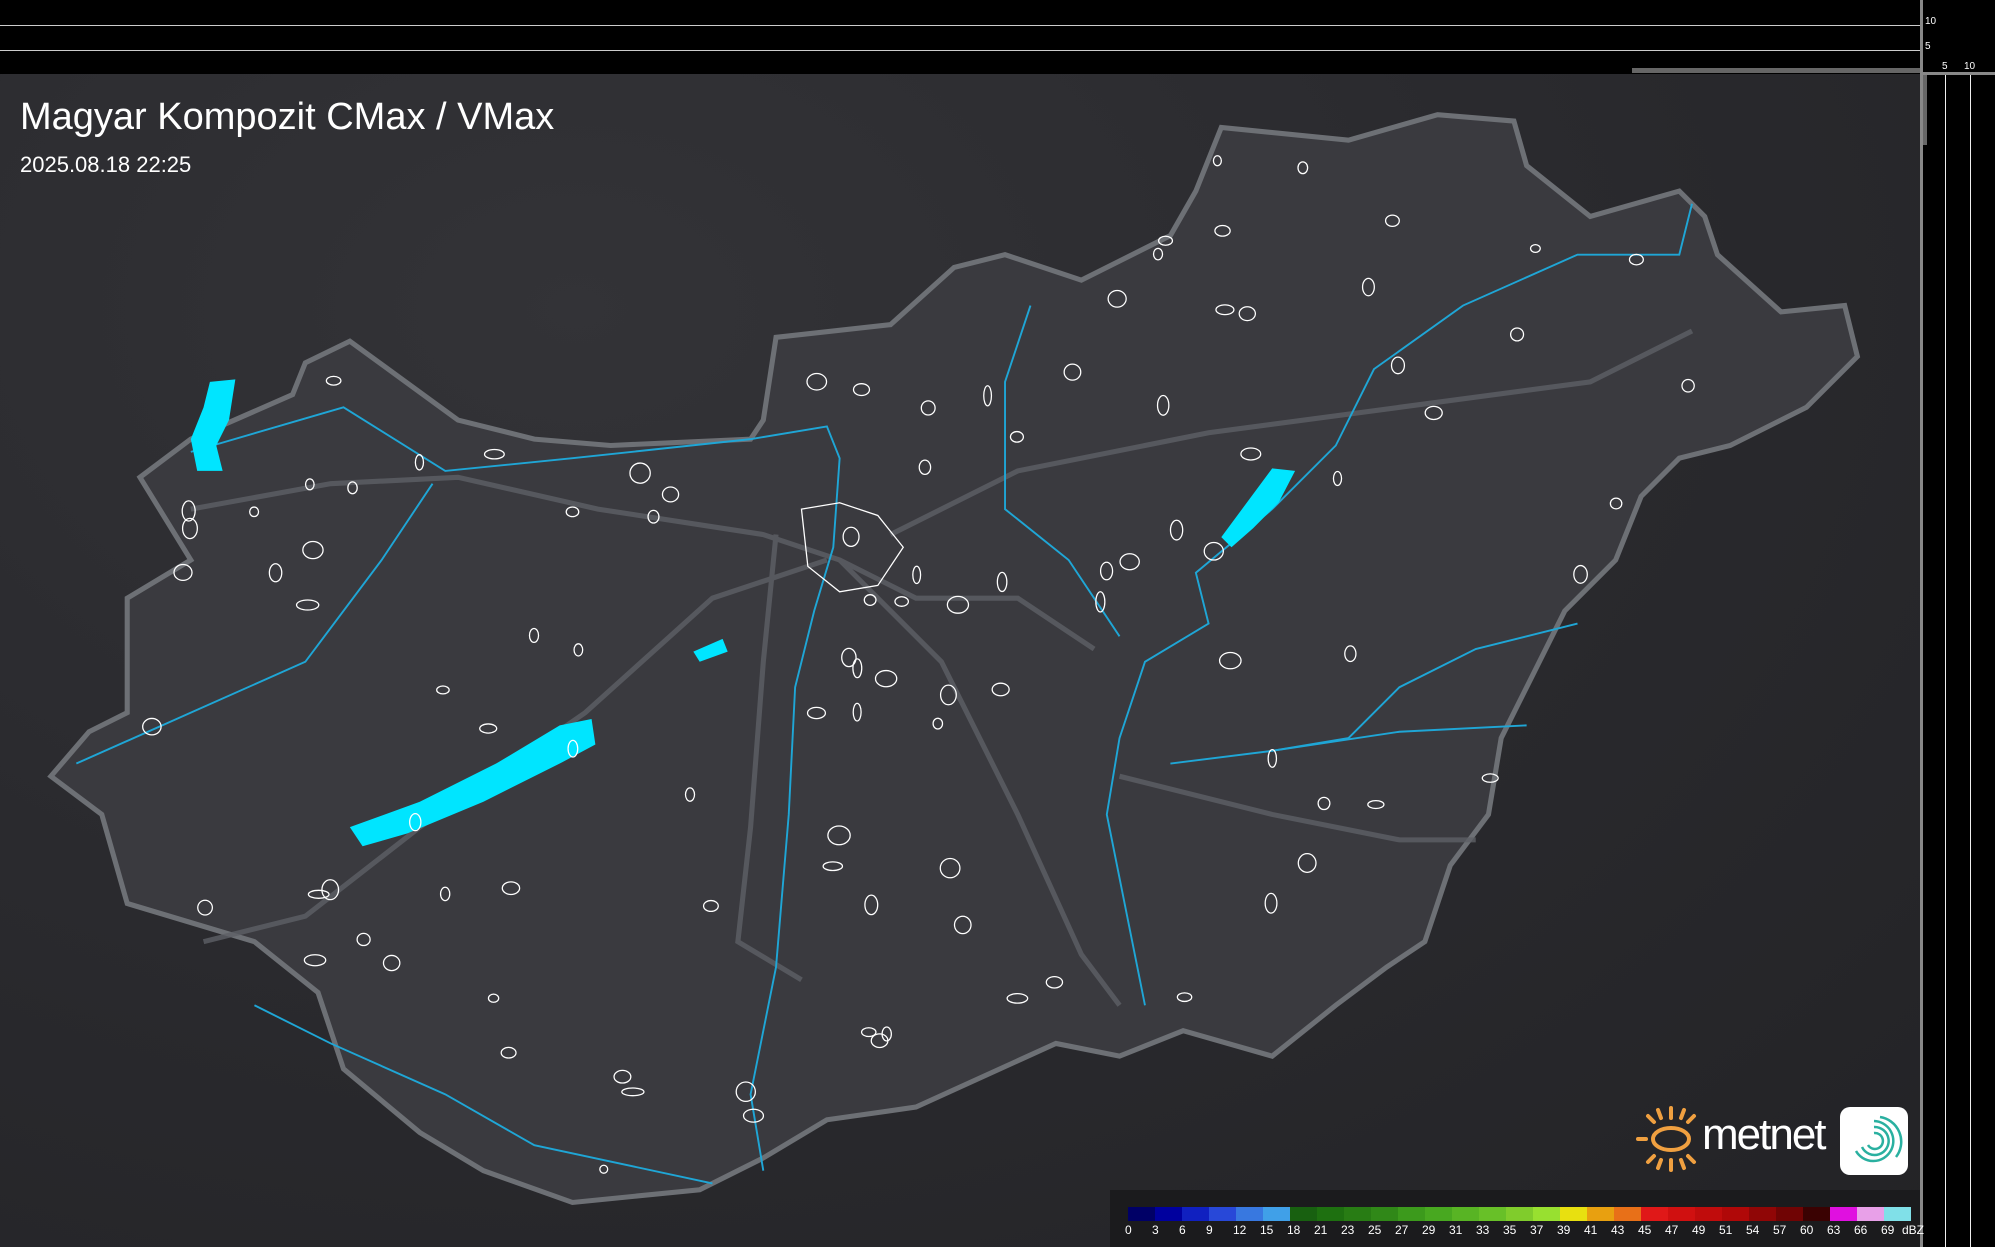 The width and height of the screenshot is (1995, 1247). What do you see at coordinates (1753, 1230) in the screenshot?
I see `legend-label: 54` at bounding box center [1753, 1230].